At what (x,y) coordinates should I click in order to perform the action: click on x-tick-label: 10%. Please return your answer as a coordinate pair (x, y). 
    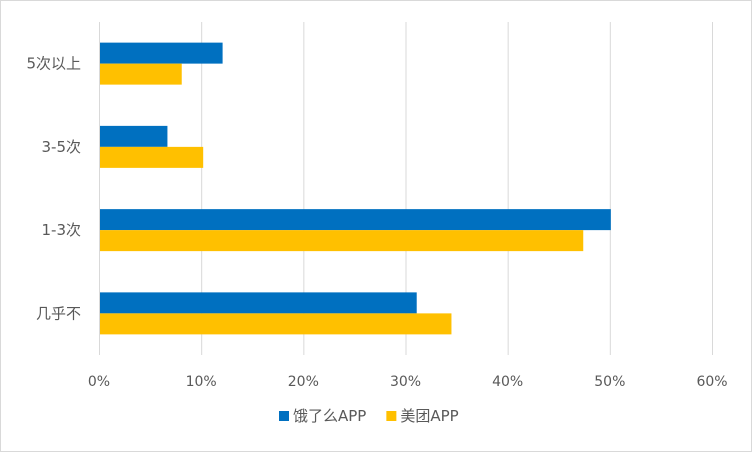
    Looking at the image, I should click on (201, 382).